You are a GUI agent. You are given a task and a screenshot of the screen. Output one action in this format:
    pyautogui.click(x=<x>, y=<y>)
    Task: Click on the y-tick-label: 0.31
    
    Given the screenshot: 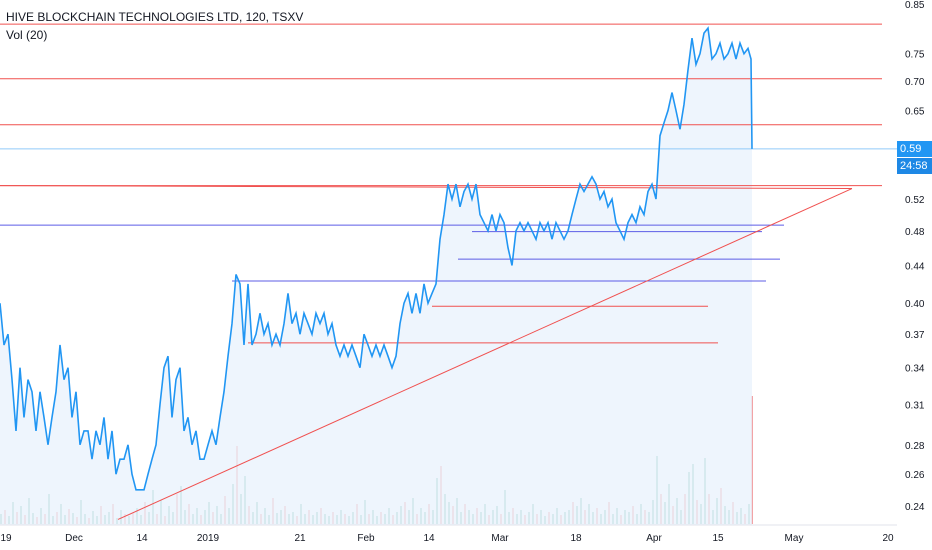 What is the action you would take?
    pyautogui.click(x=915, y=405)
    